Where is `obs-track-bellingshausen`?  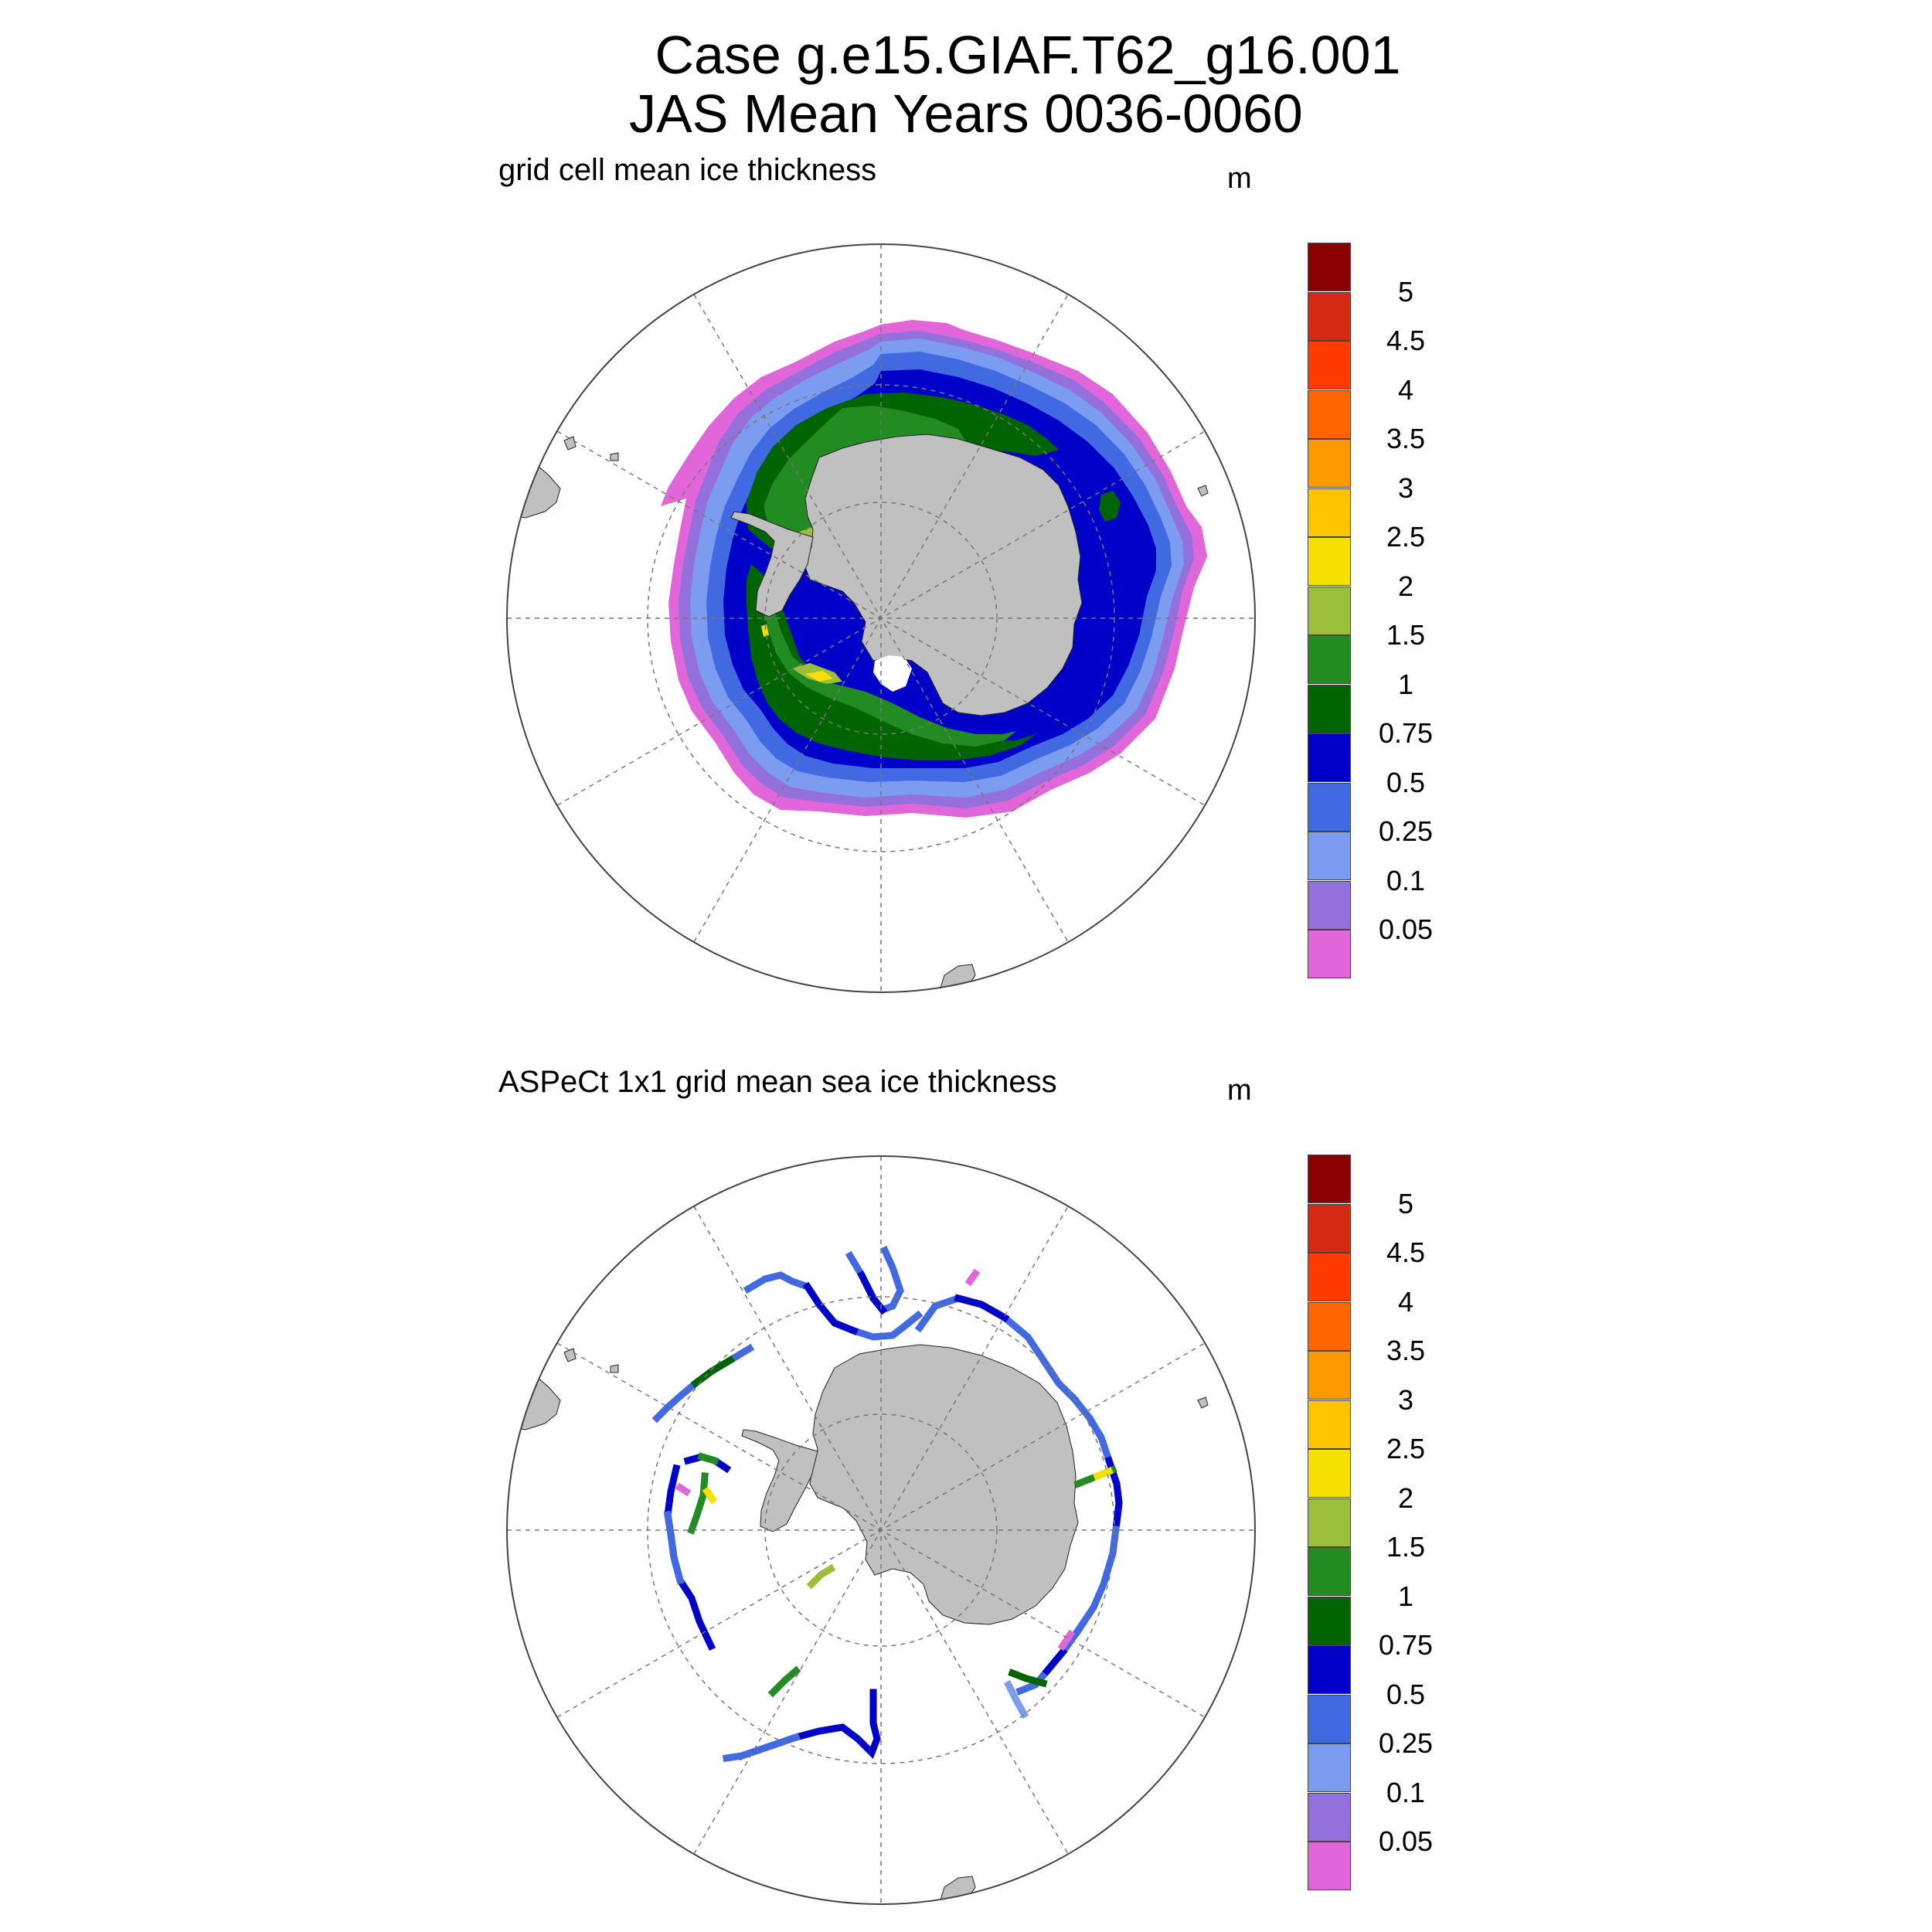
obs-track-bellingshausen is located at coordinates (703, 1383).